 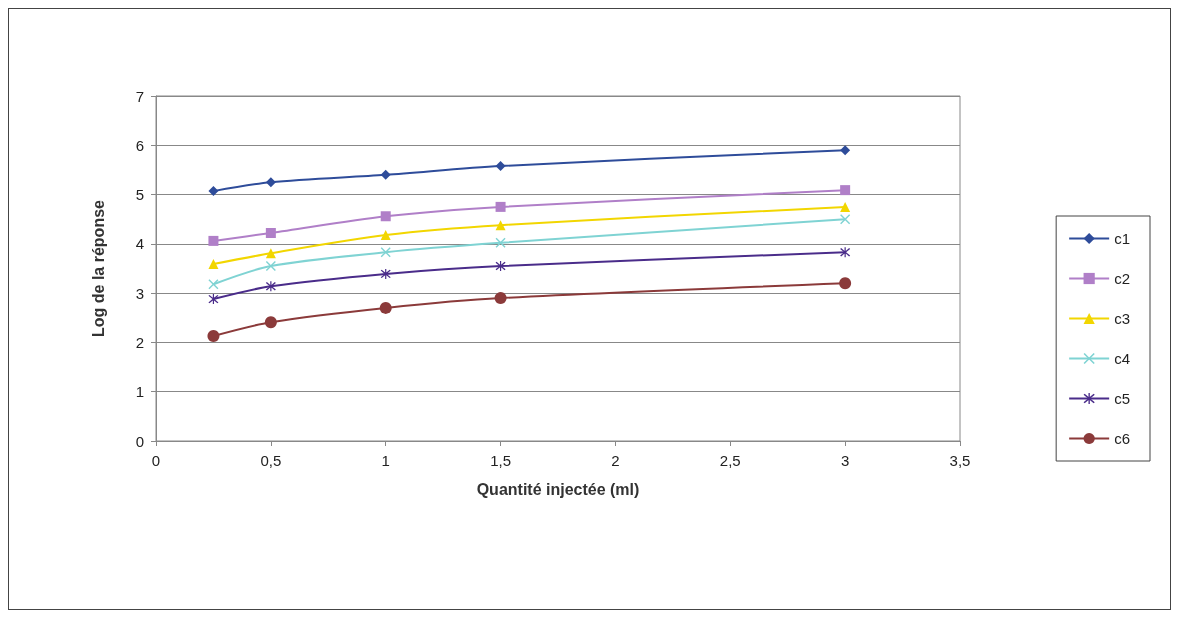 I want to click on x-tick-label: 2,5, so click(x=730, y=460).